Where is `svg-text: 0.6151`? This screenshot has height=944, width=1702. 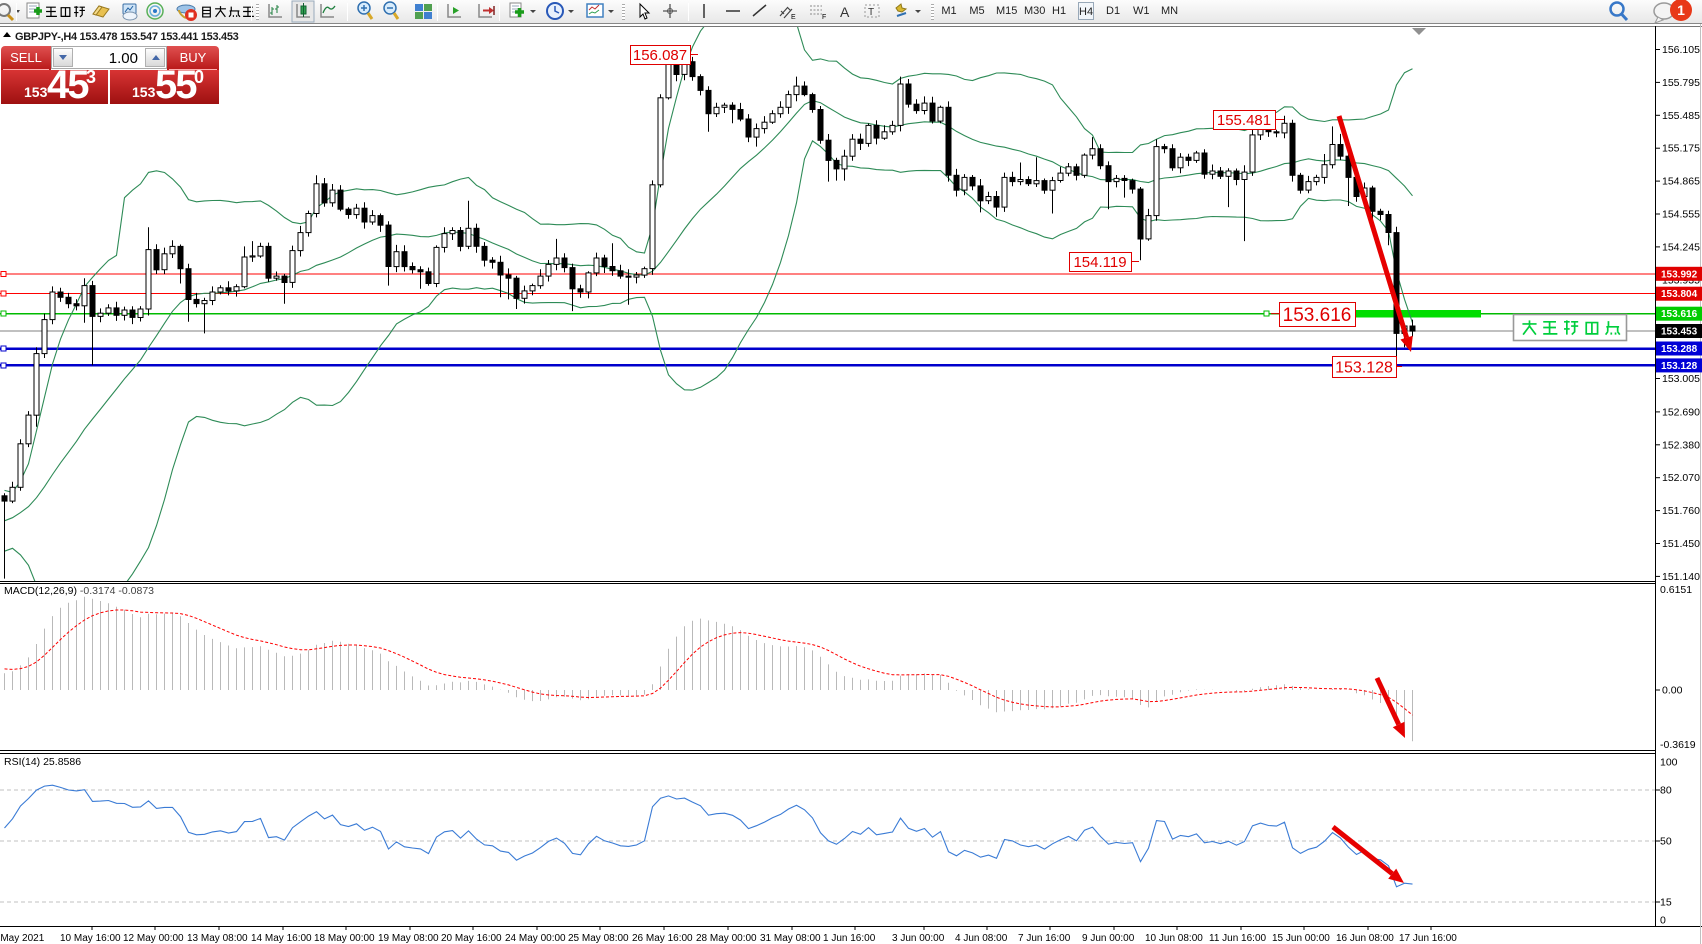 svg-text: 0.6151 is located at coordinates (1676, 590).